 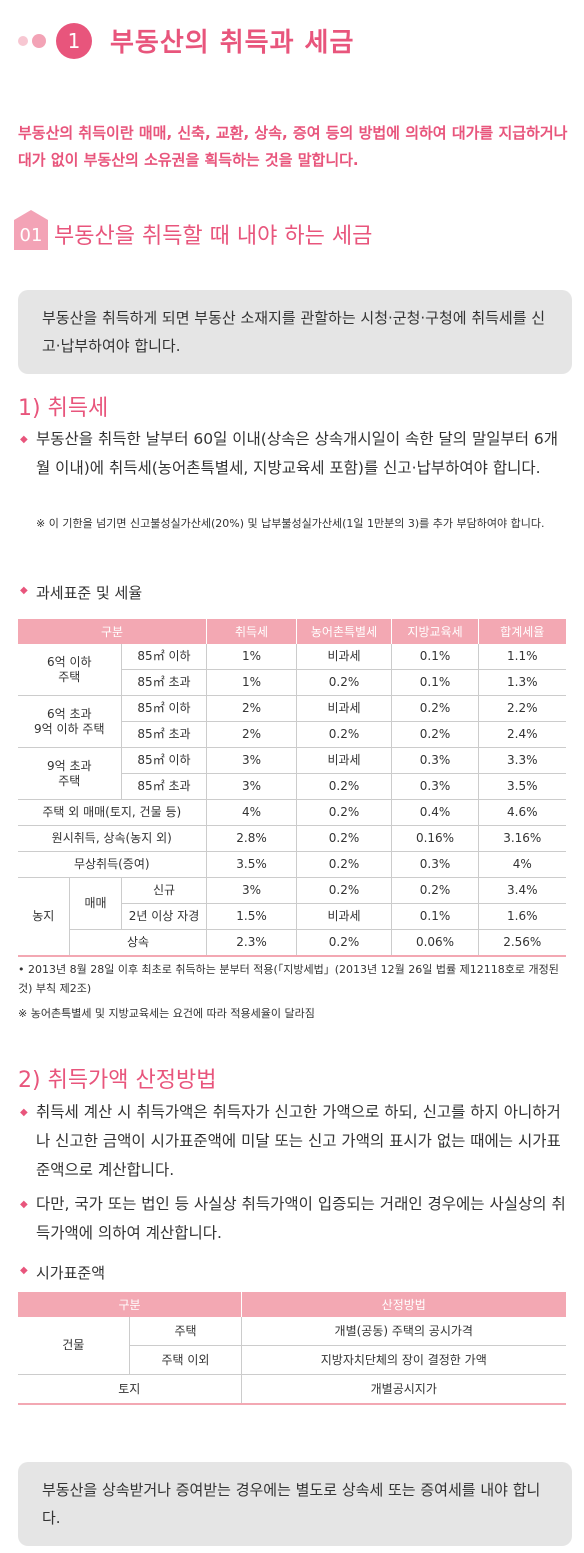 I want to click on header-number: 1, so click(x=74, y=40).